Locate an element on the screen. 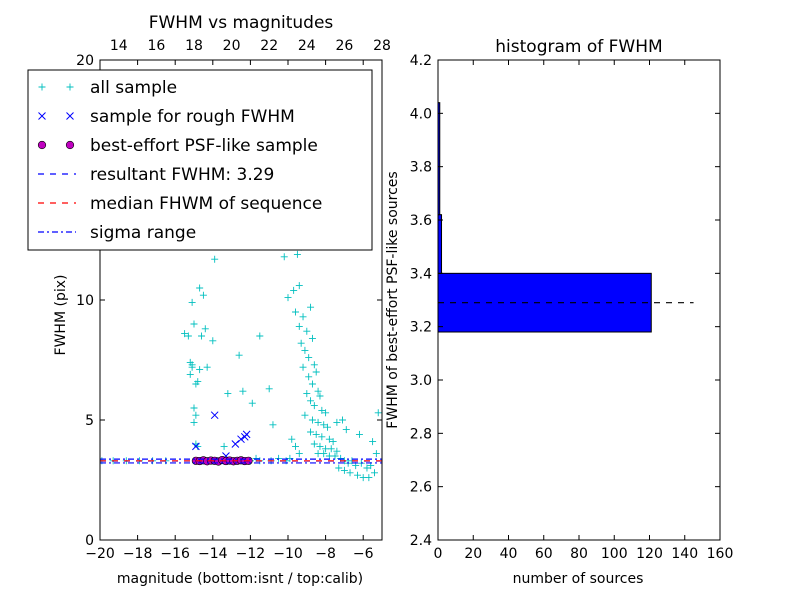  y-tick-label: 20 is located at coordinates (85, 61).